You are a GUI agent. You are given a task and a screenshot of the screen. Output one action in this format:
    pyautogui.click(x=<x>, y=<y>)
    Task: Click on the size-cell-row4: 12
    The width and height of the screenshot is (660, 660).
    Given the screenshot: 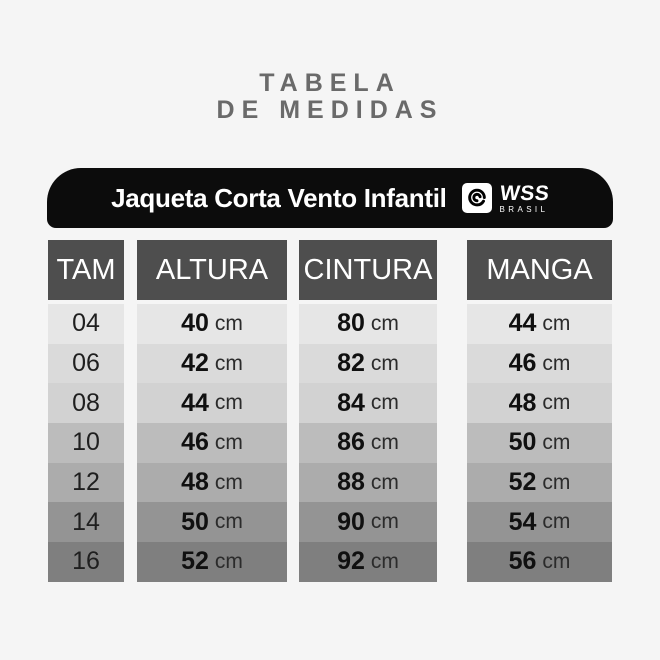 What is the action you would take?
    pyautogui.click(x=86, y=482)
    